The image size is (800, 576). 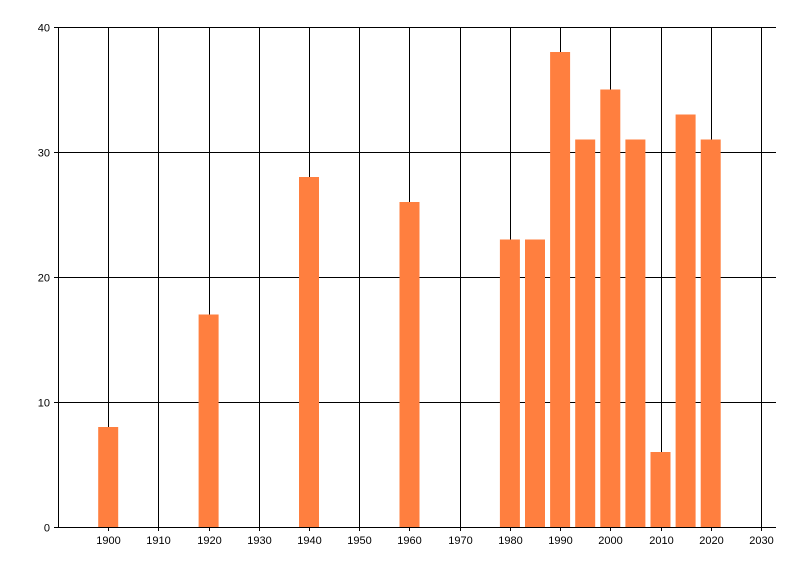 What do you see at coordinates (47, 529) in the screenshot?
I see `y-tick-label: 0` at bounding box center [47, 529].